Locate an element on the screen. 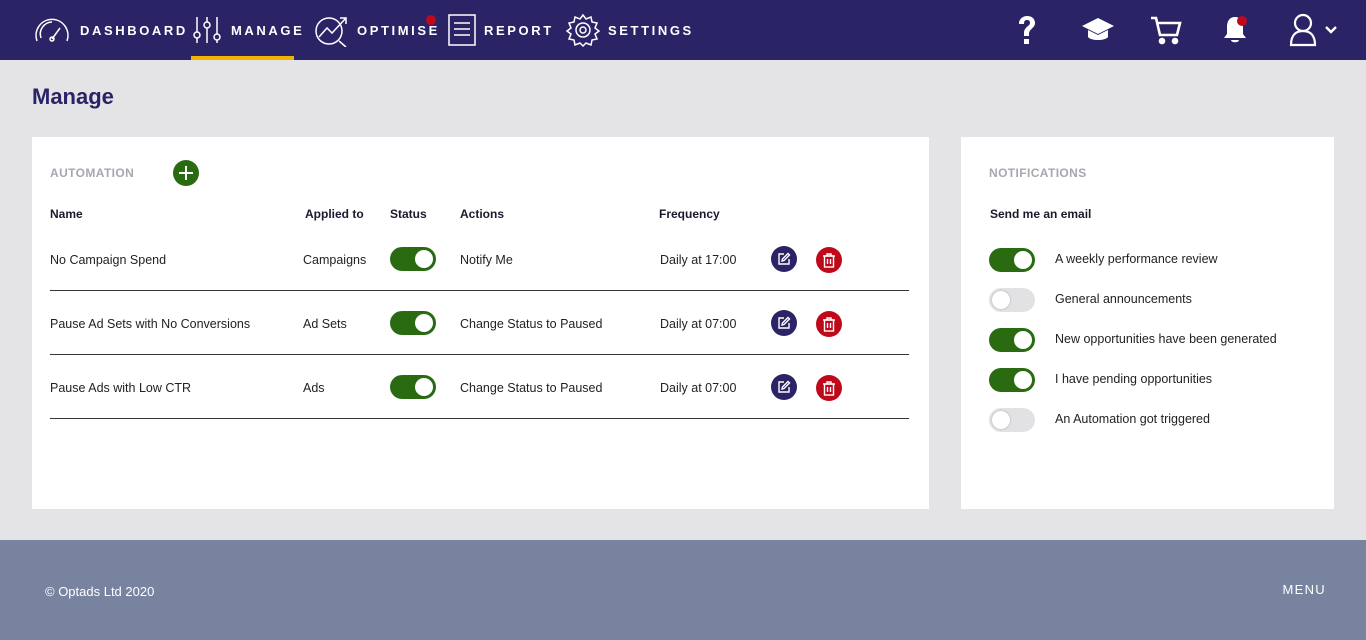  plus-icon is located at coordinates (186, 173).